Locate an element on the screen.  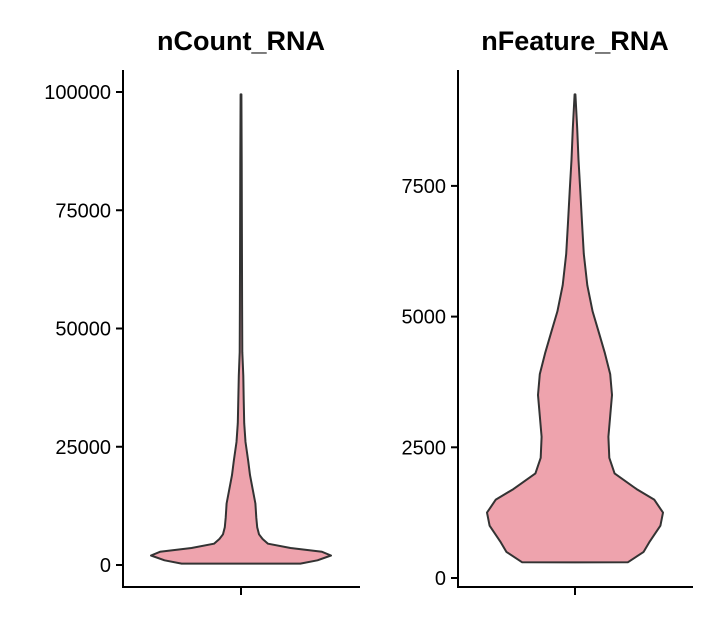
y-tick-label: 25000 is located at coordinates (83, 448).